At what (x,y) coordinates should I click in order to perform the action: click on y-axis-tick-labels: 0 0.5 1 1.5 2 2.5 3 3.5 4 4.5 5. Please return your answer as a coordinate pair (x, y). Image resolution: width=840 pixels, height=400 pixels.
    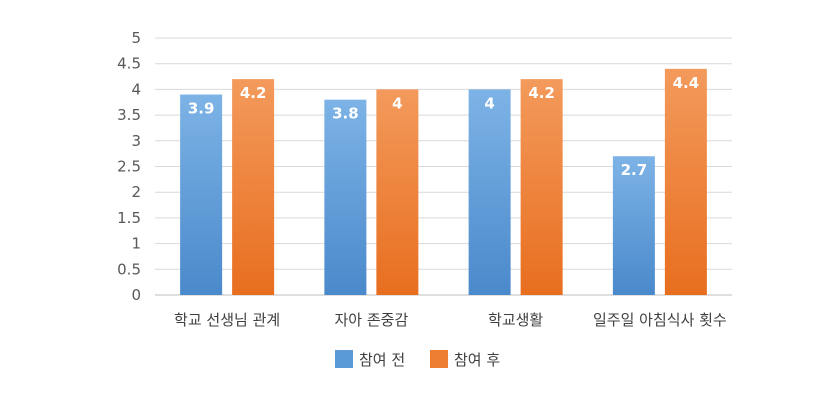
    Looking at the image, I should click on (129, 166).